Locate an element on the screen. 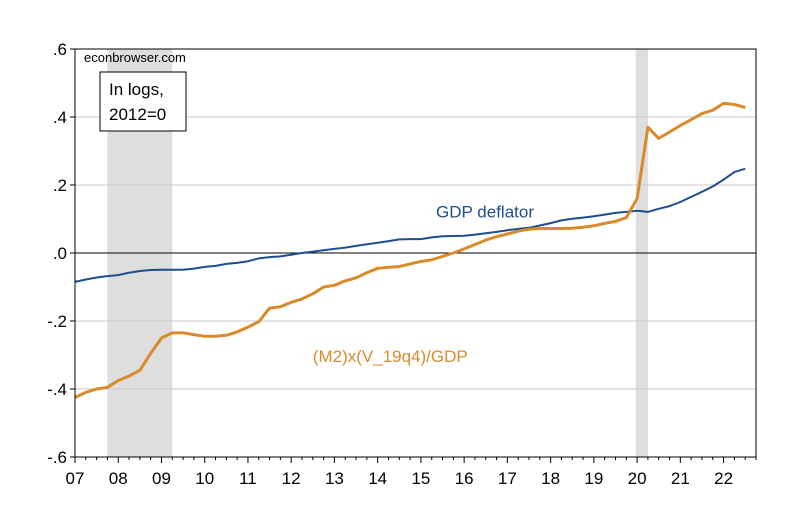 The height and width of the screenshot is (532, 806). y-tick-label-3: .0 is located at coordinates (60, 253).